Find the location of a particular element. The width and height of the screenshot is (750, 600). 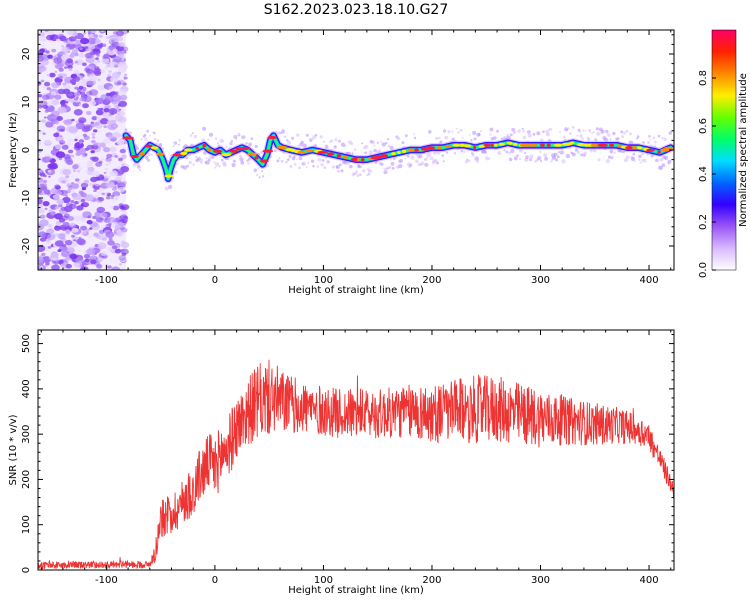

colorbar-frame is located at coordinates (724, 150).